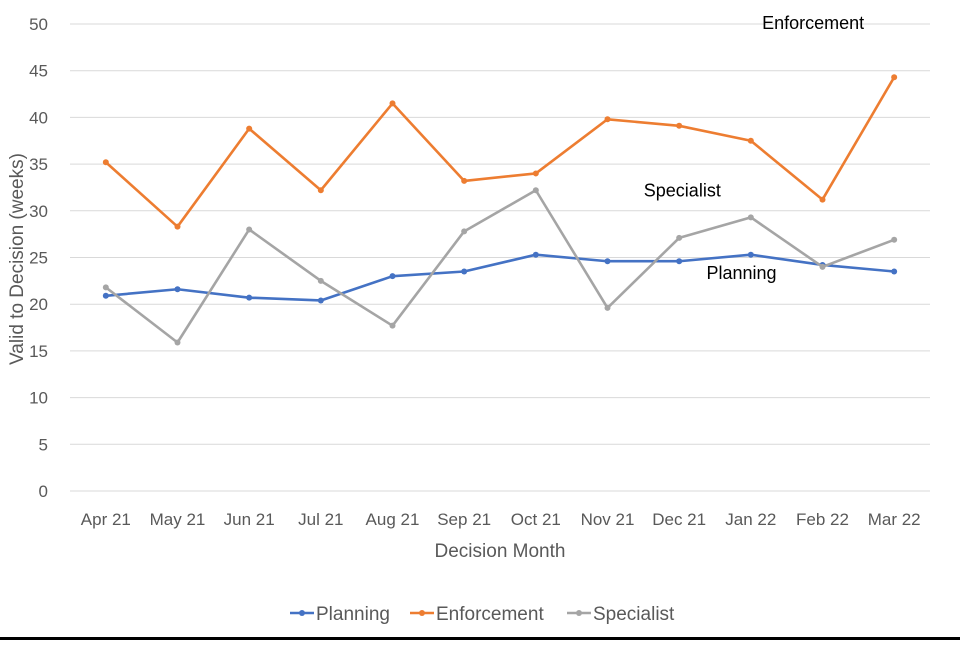 The width and height of the screenshot is (960, 645). Describe the element at coordinates (500, 551) in the screenshot. I see `x-axis-title: Decision Month` at that location.